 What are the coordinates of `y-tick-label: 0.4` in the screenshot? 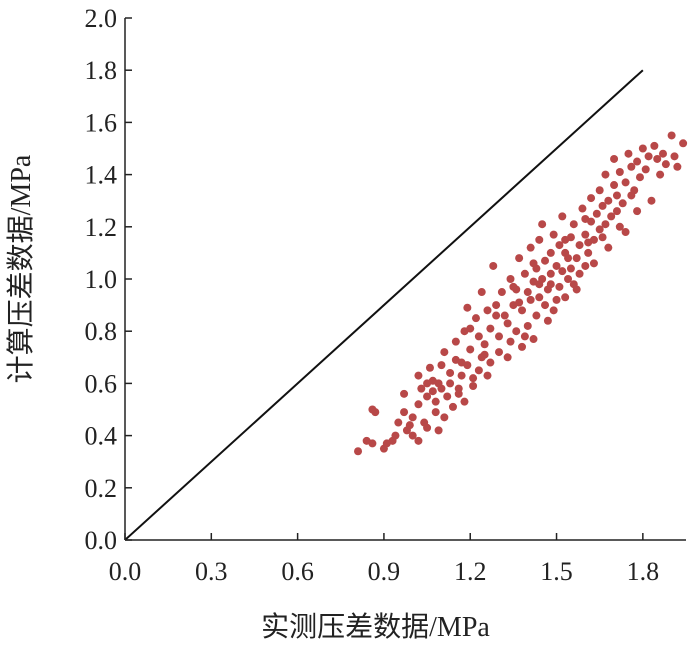 It's located at (101, 436).